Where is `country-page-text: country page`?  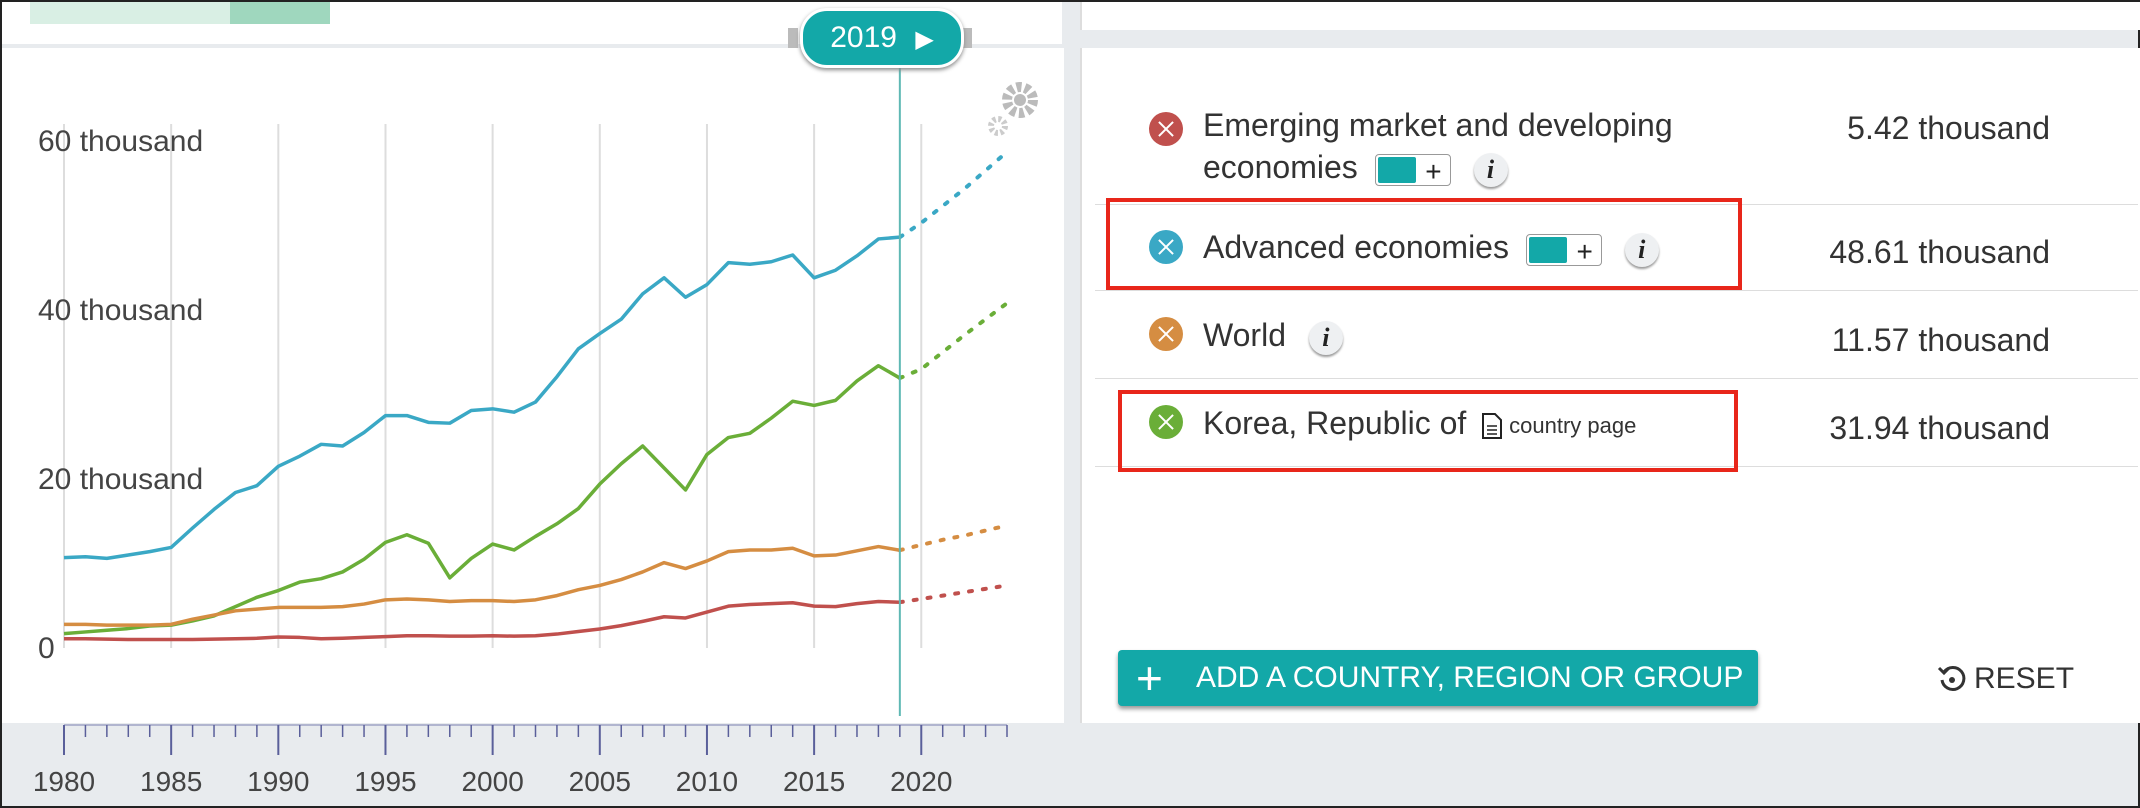
country-page-text: country page is located at coordinates (1573, 425).